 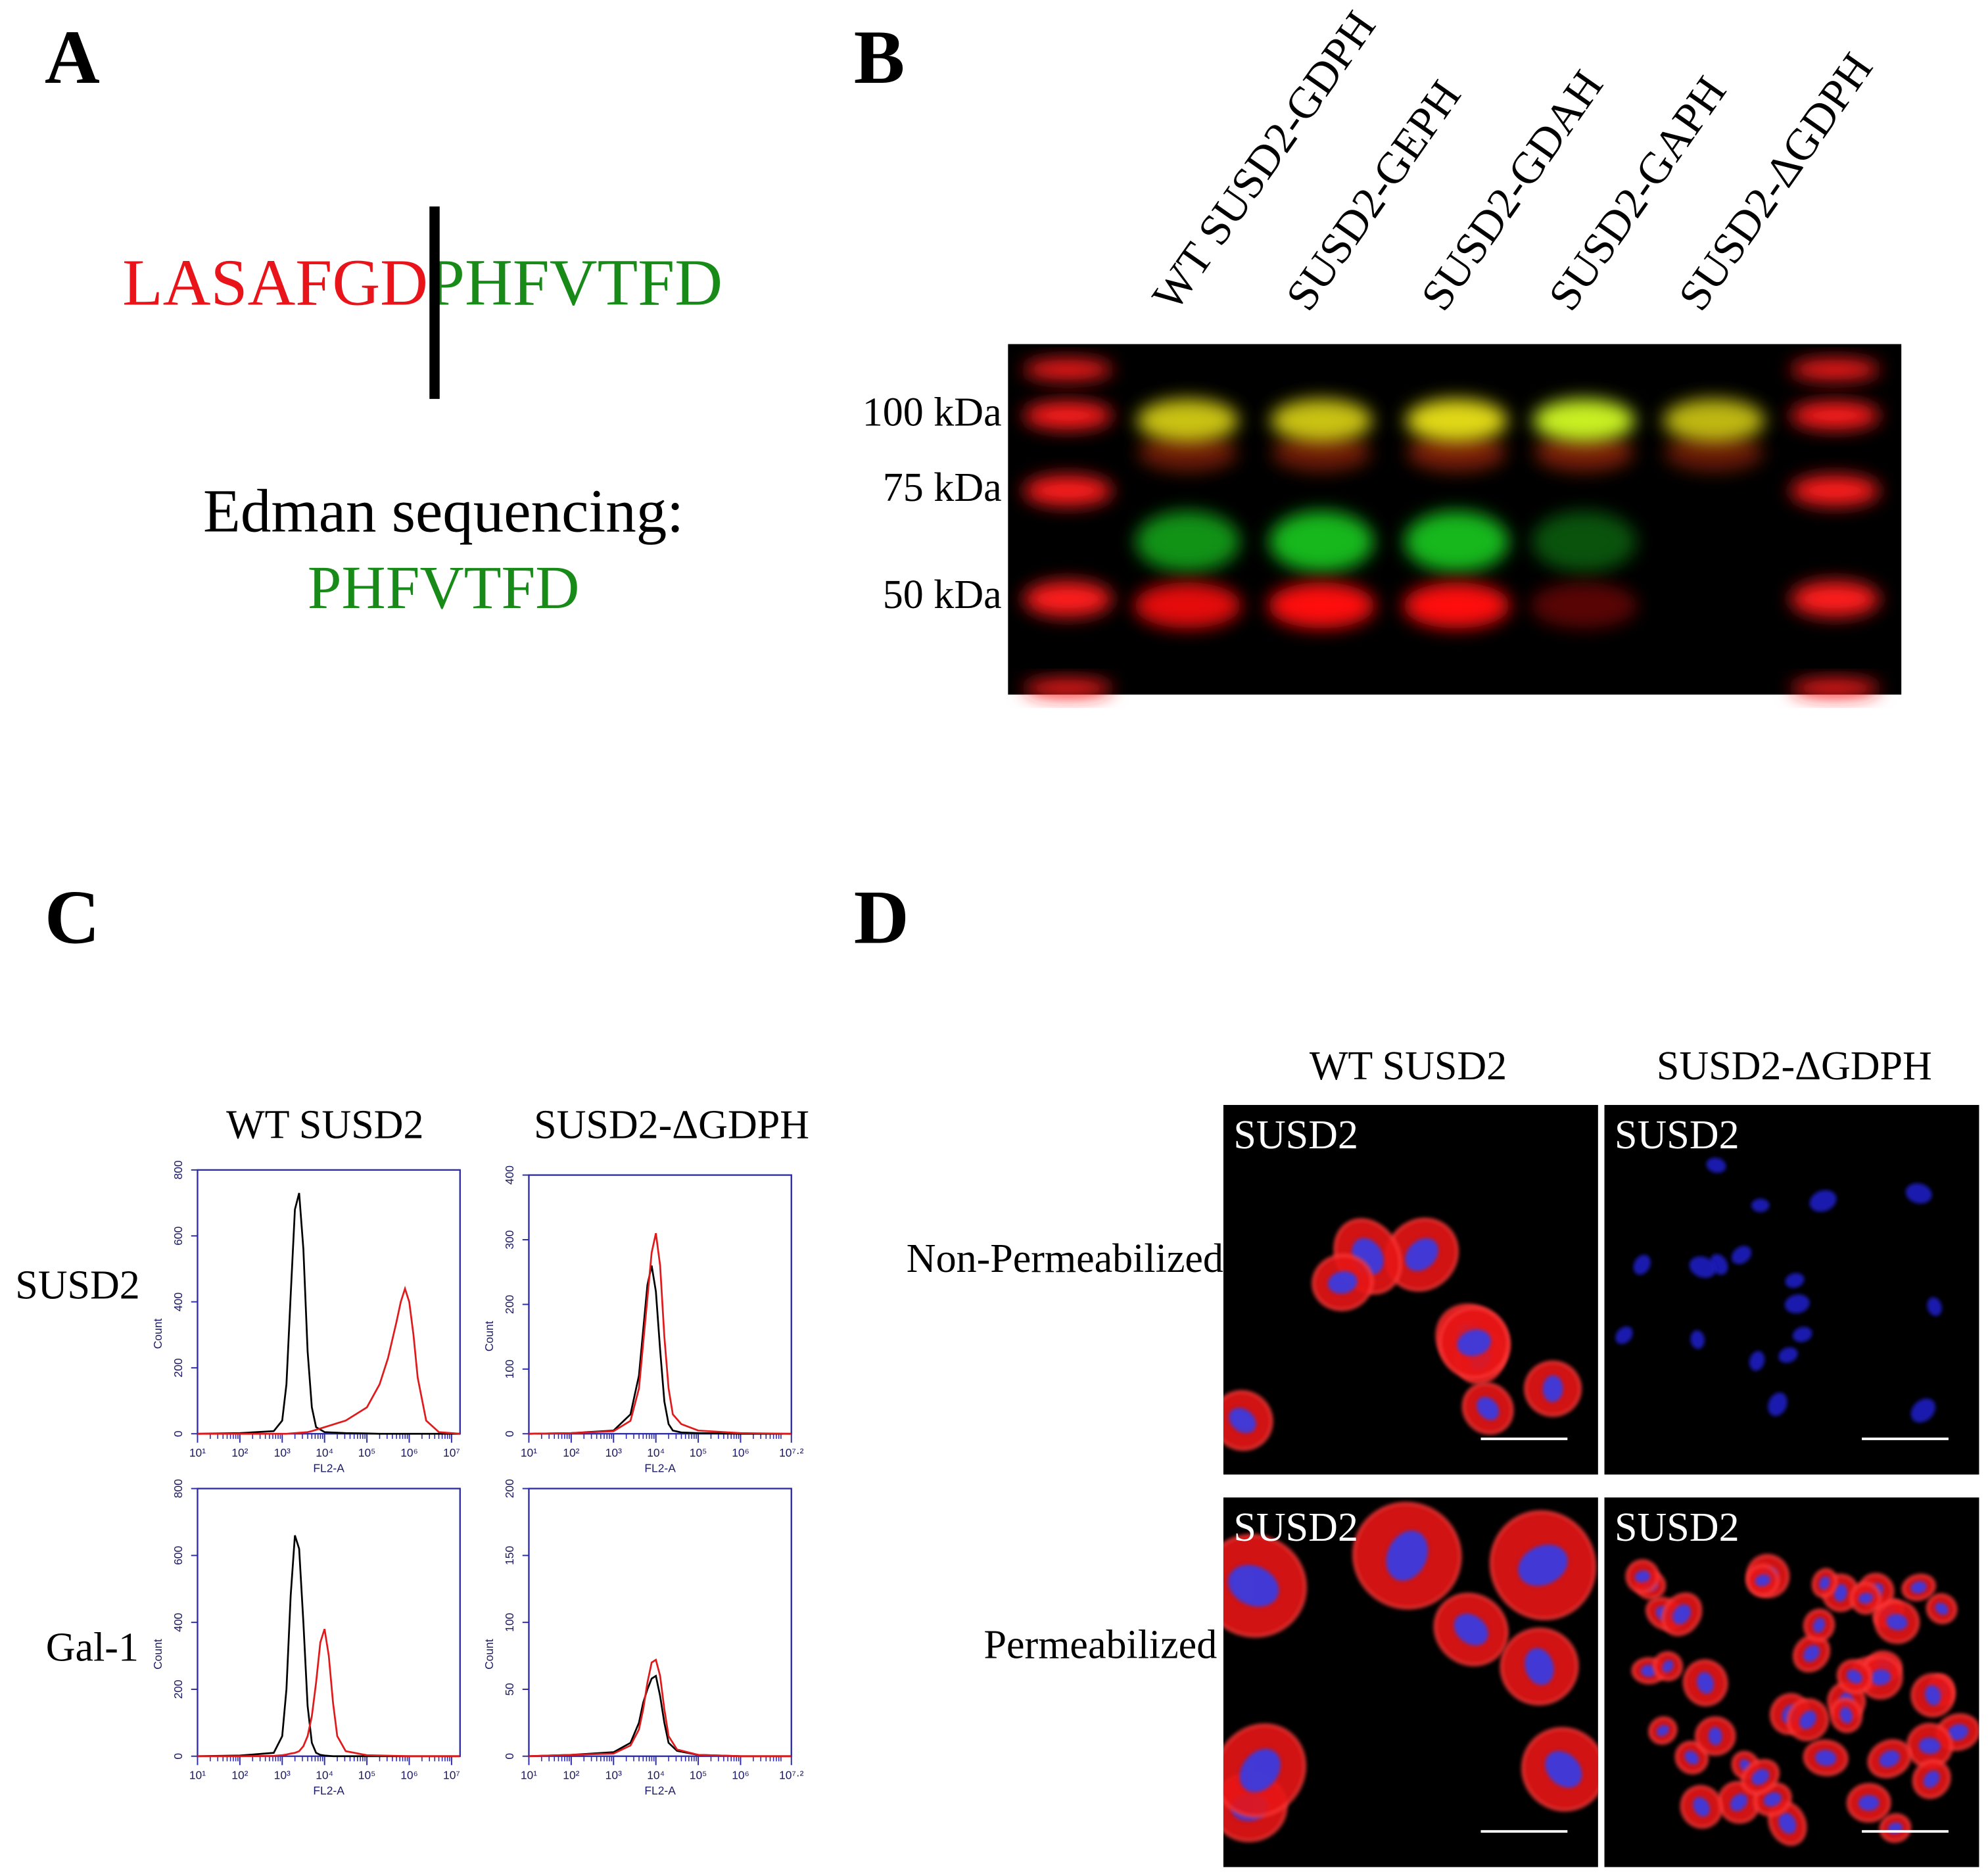 I want to click on result: PHFVTFD, so click(x=444, y=588).